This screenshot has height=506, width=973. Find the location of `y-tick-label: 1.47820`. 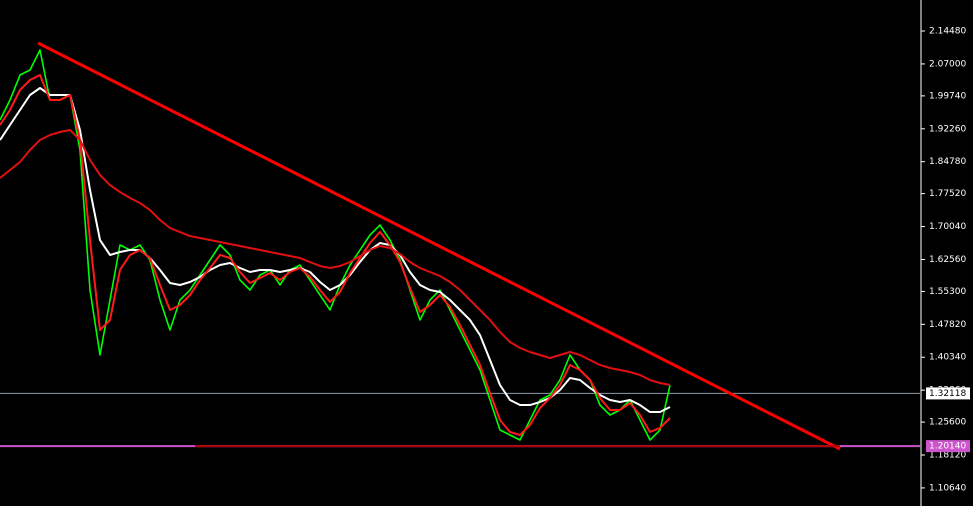

y-tick-label: 1.47820 is located at coordinates (947, 325).